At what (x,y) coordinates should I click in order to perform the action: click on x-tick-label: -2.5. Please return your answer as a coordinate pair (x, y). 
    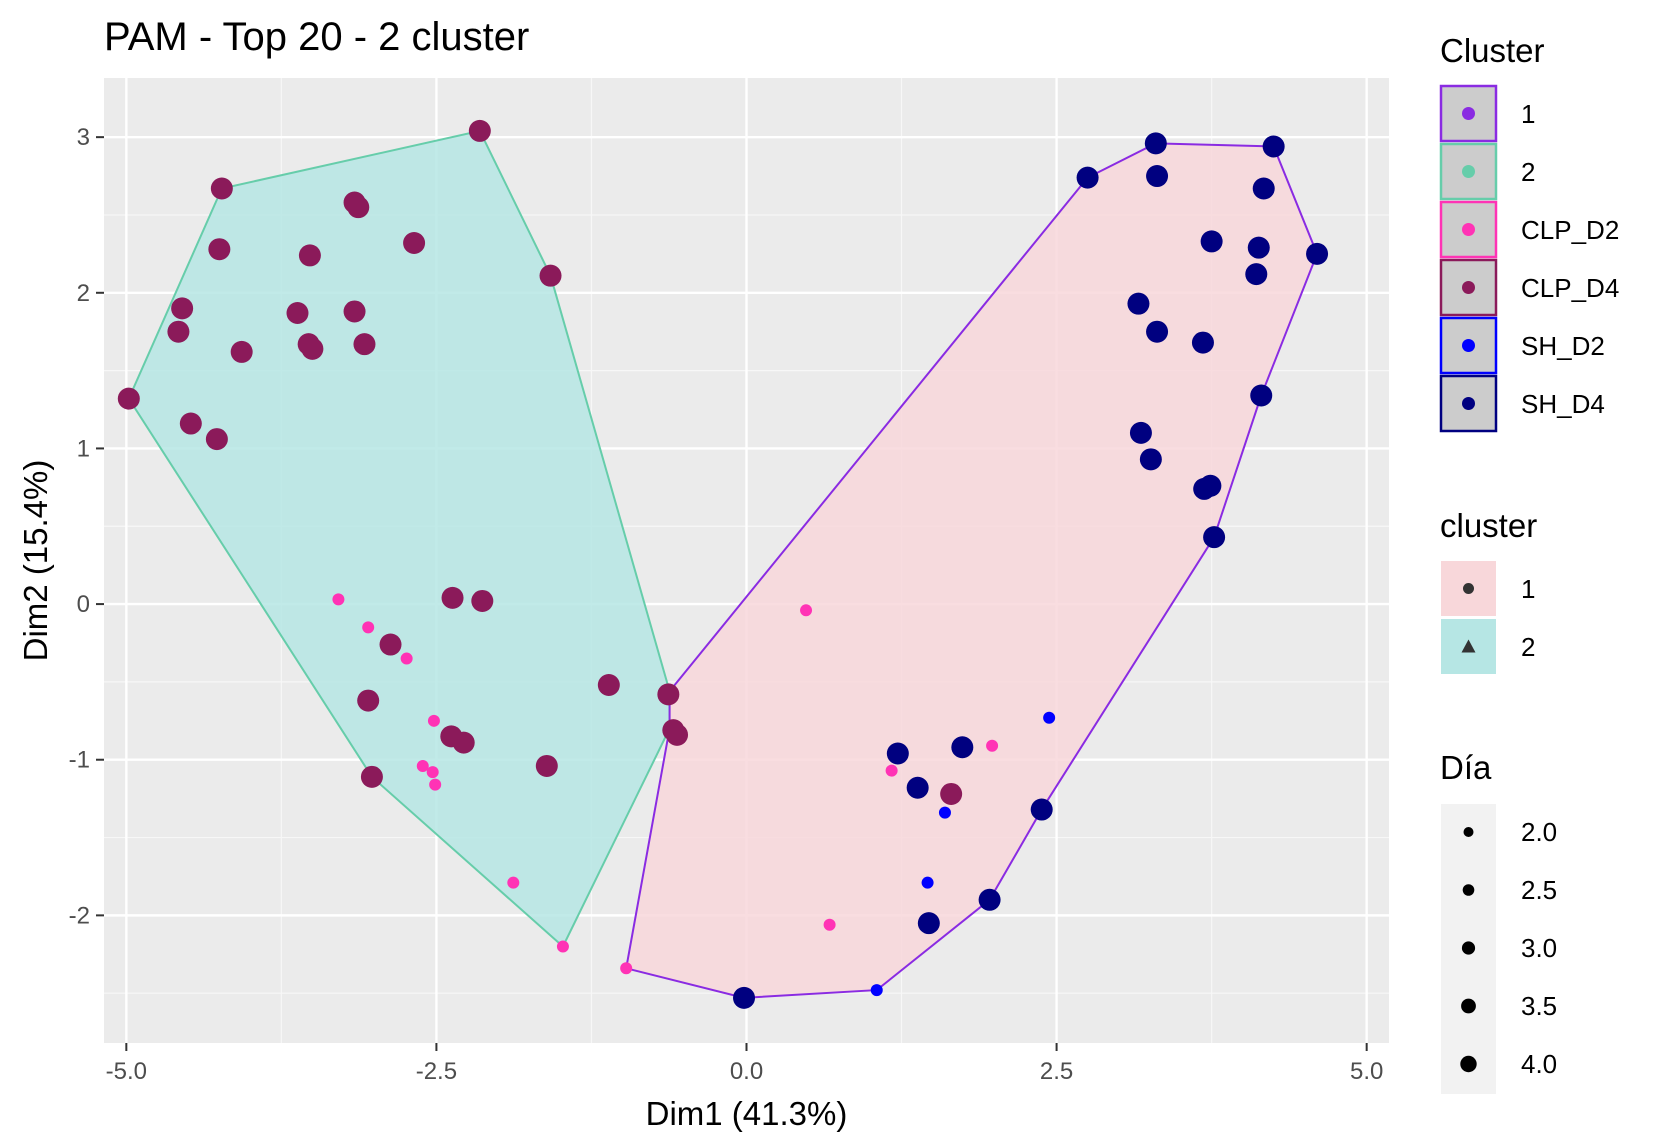
    Looking at the image, I should click on (436, 1071).